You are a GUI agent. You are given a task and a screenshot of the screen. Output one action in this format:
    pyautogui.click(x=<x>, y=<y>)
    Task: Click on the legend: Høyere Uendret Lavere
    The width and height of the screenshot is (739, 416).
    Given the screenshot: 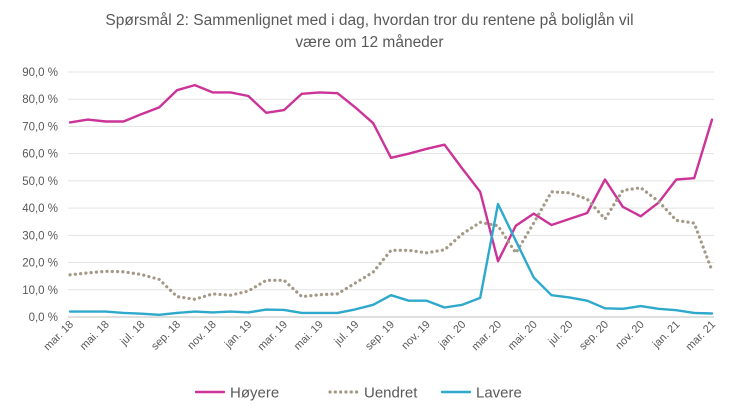 What is the action you would take?
    pyautogui.click(x=358, y=393)
    